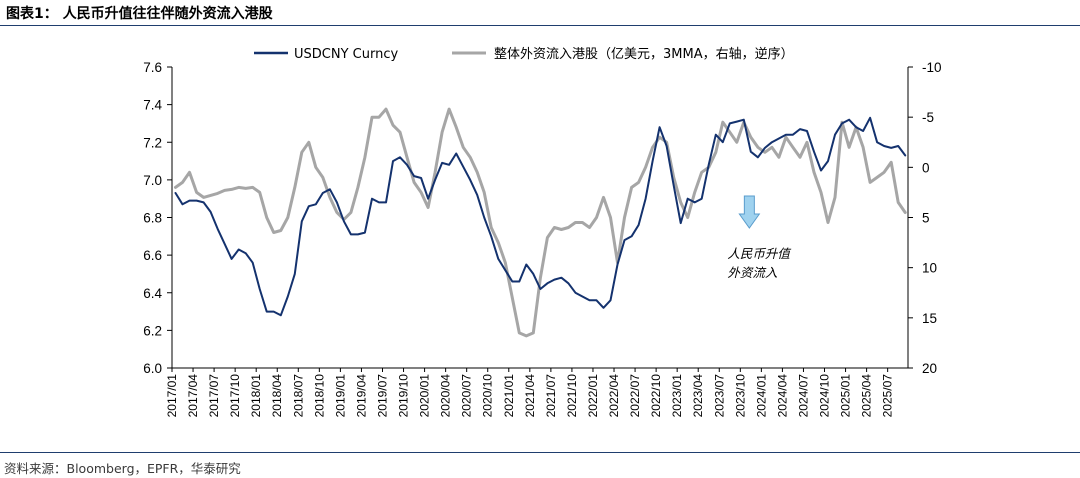 Image resolution: width=1080 pixels, height=478 pixels. Describe the element at coordinates (152, 218) in the screenshot. I see `left-tick-label: 6.8` at that location.